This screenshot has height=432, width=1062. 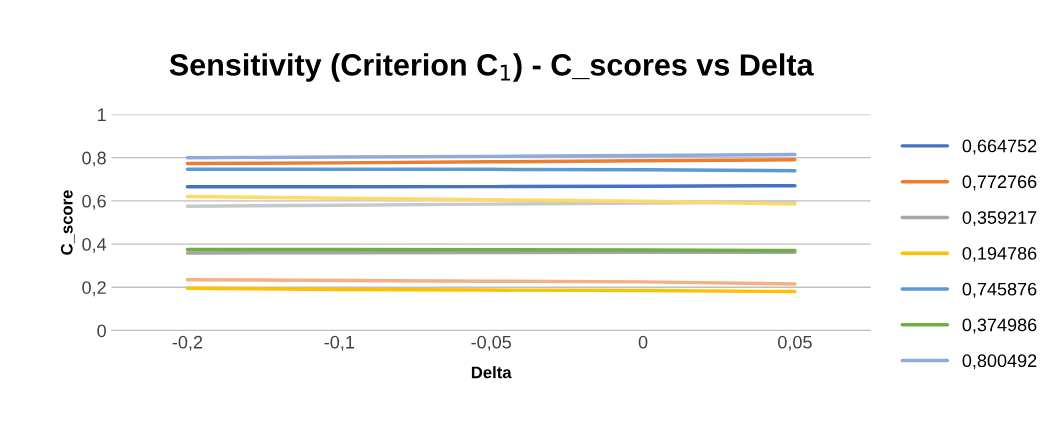 What do you see at coordinates (339, 343) in the screenshot?
I see `x-tick-label: -0,1` at bounding box center [339, 343].